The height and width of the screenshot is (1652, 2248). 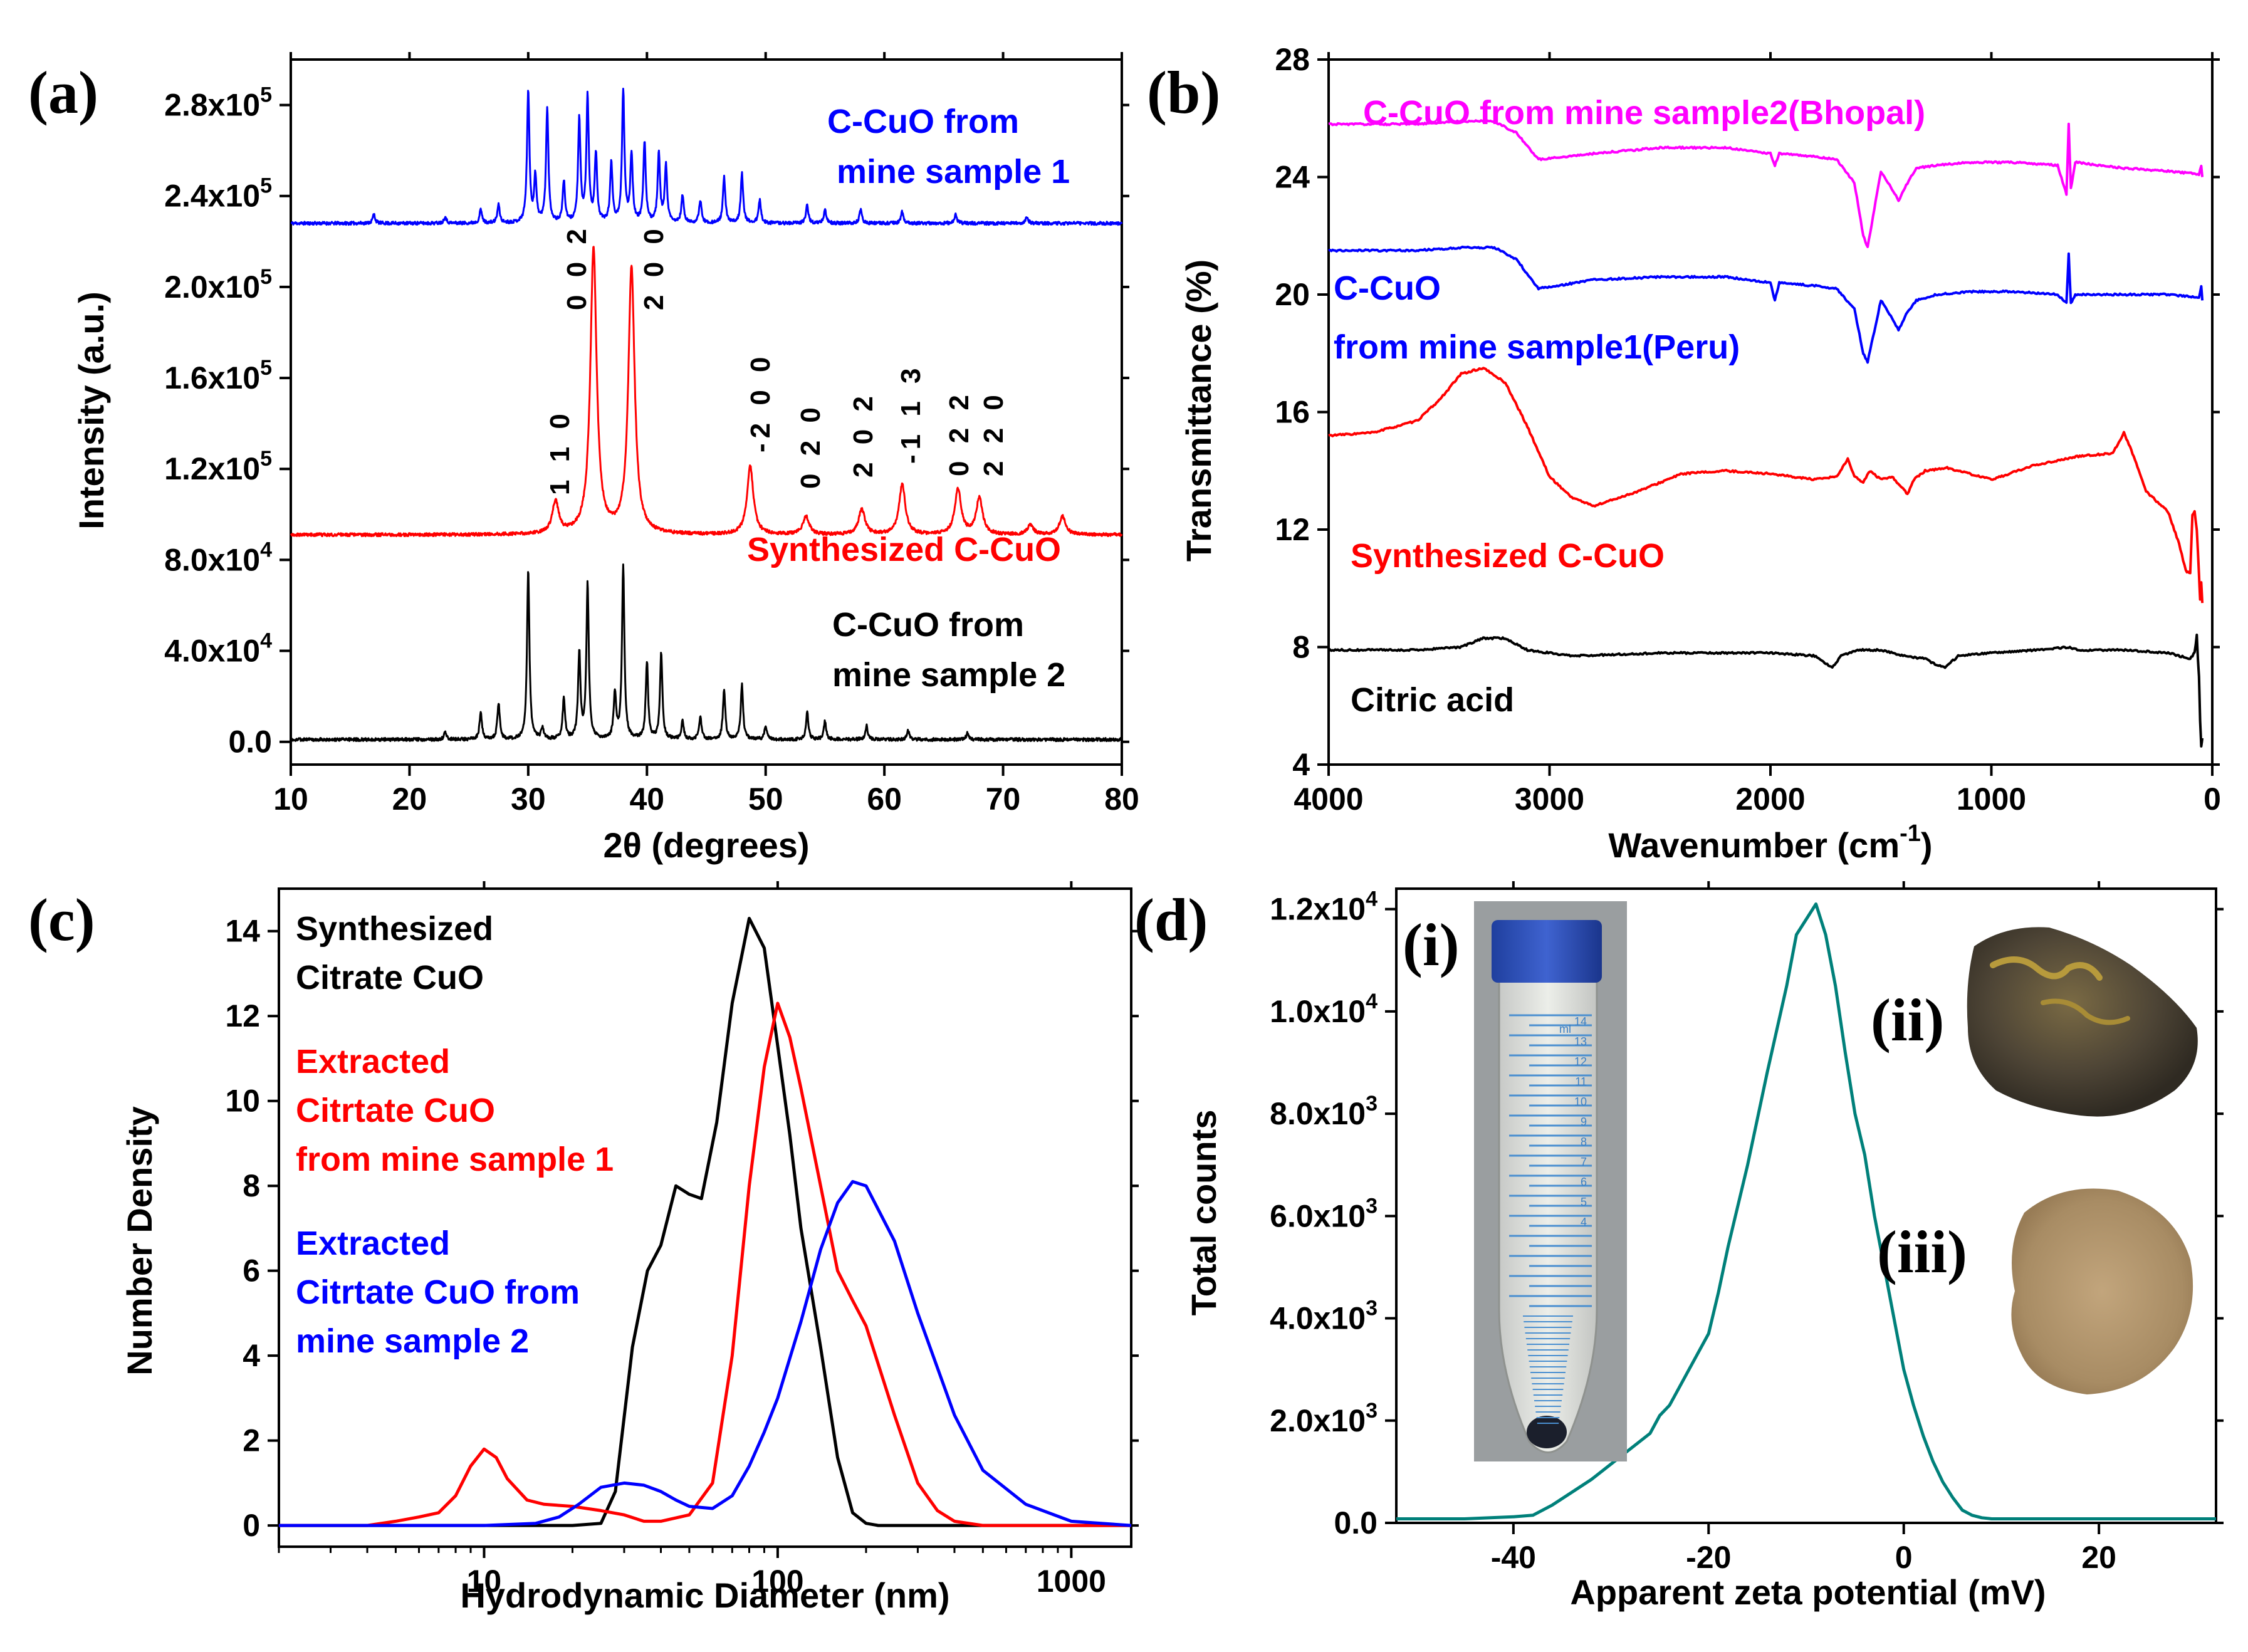 What do you see at coordinates (1318, 1215) in the screenshot?
I see `y-tick-label-mantissa: 6.0x10` at bounding box center [1318, 1215].